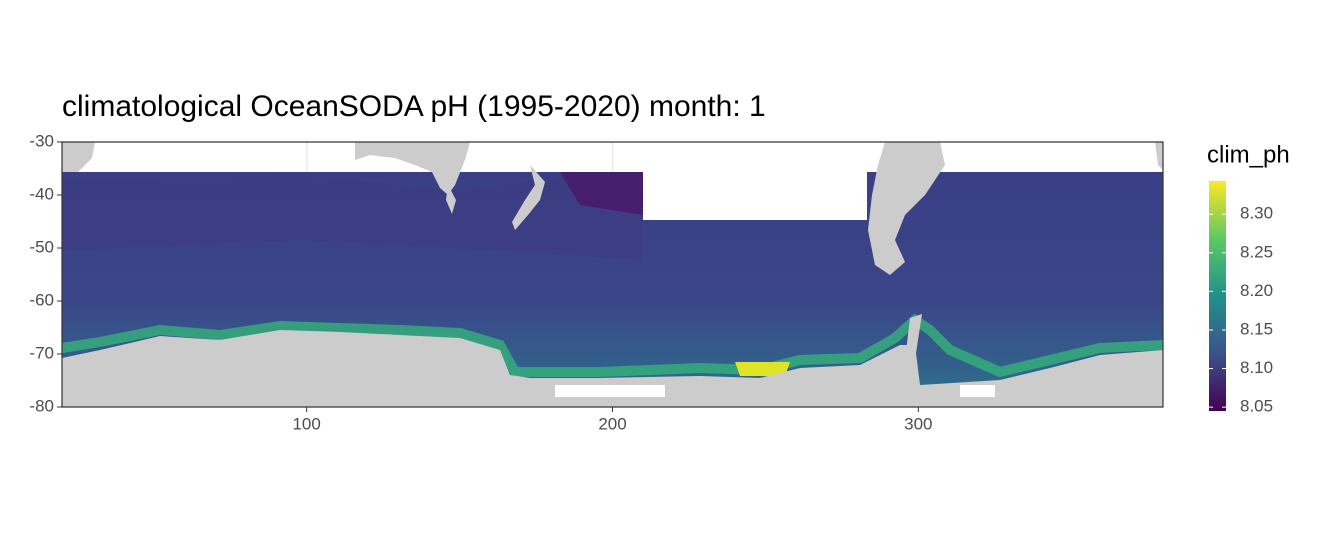 The height and width of the screenshot is (537, 1344). I want to click on colorbar-tick-label: 8.30, so click(1256, 213).